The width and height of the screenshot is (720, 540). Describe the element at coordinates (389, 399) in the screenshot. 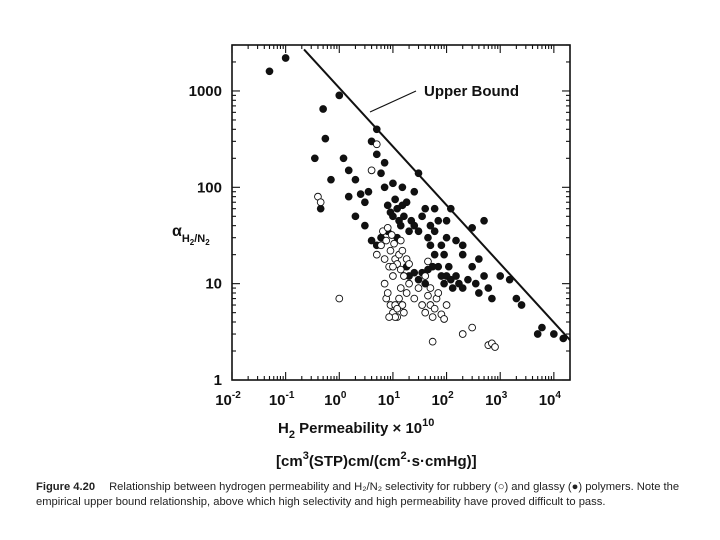

I see `x-tick-label: 10¹` at that location.